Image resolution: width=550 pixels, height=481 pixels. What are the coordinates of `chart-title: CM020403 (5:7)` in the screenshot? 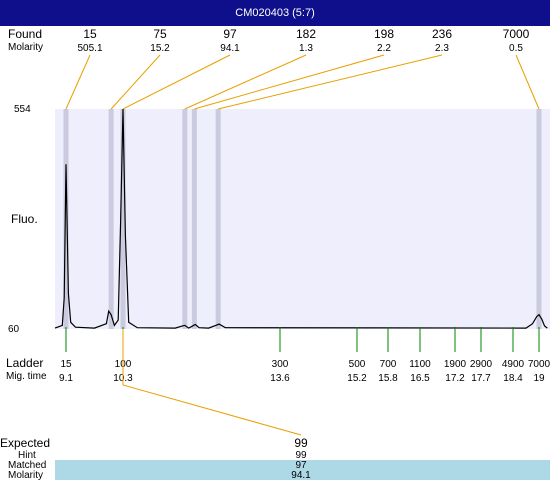 It's located at (275, 13).